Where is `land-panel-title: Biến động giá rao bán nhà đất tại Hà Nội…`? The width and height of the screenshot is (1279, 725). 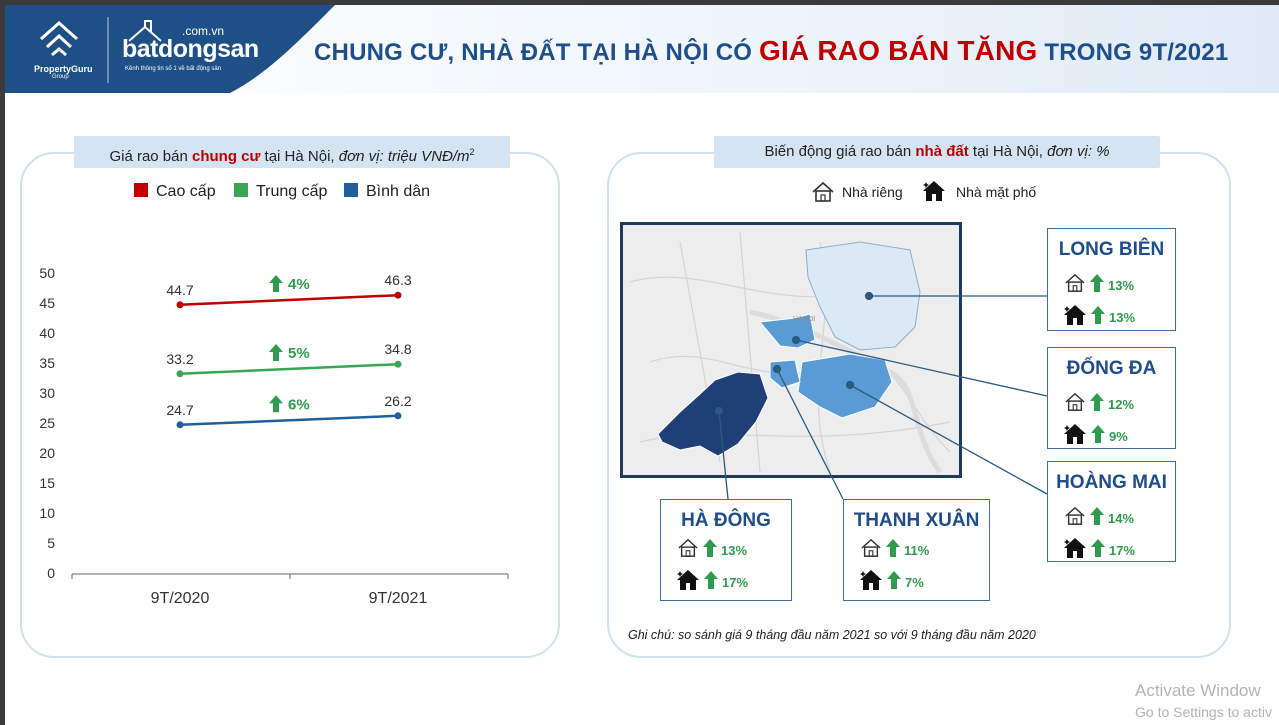
land-panel-title: Biến động giá rao bán nhà đất tại Hà Nội… is located at coordinates (937, 152).